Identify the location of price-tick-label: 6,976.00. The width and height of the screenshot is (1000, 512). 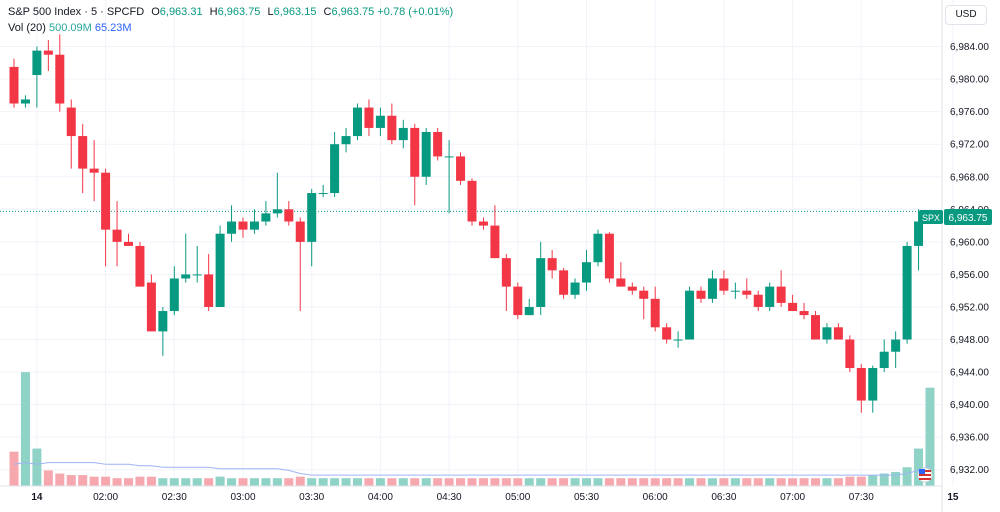
(969, 112).